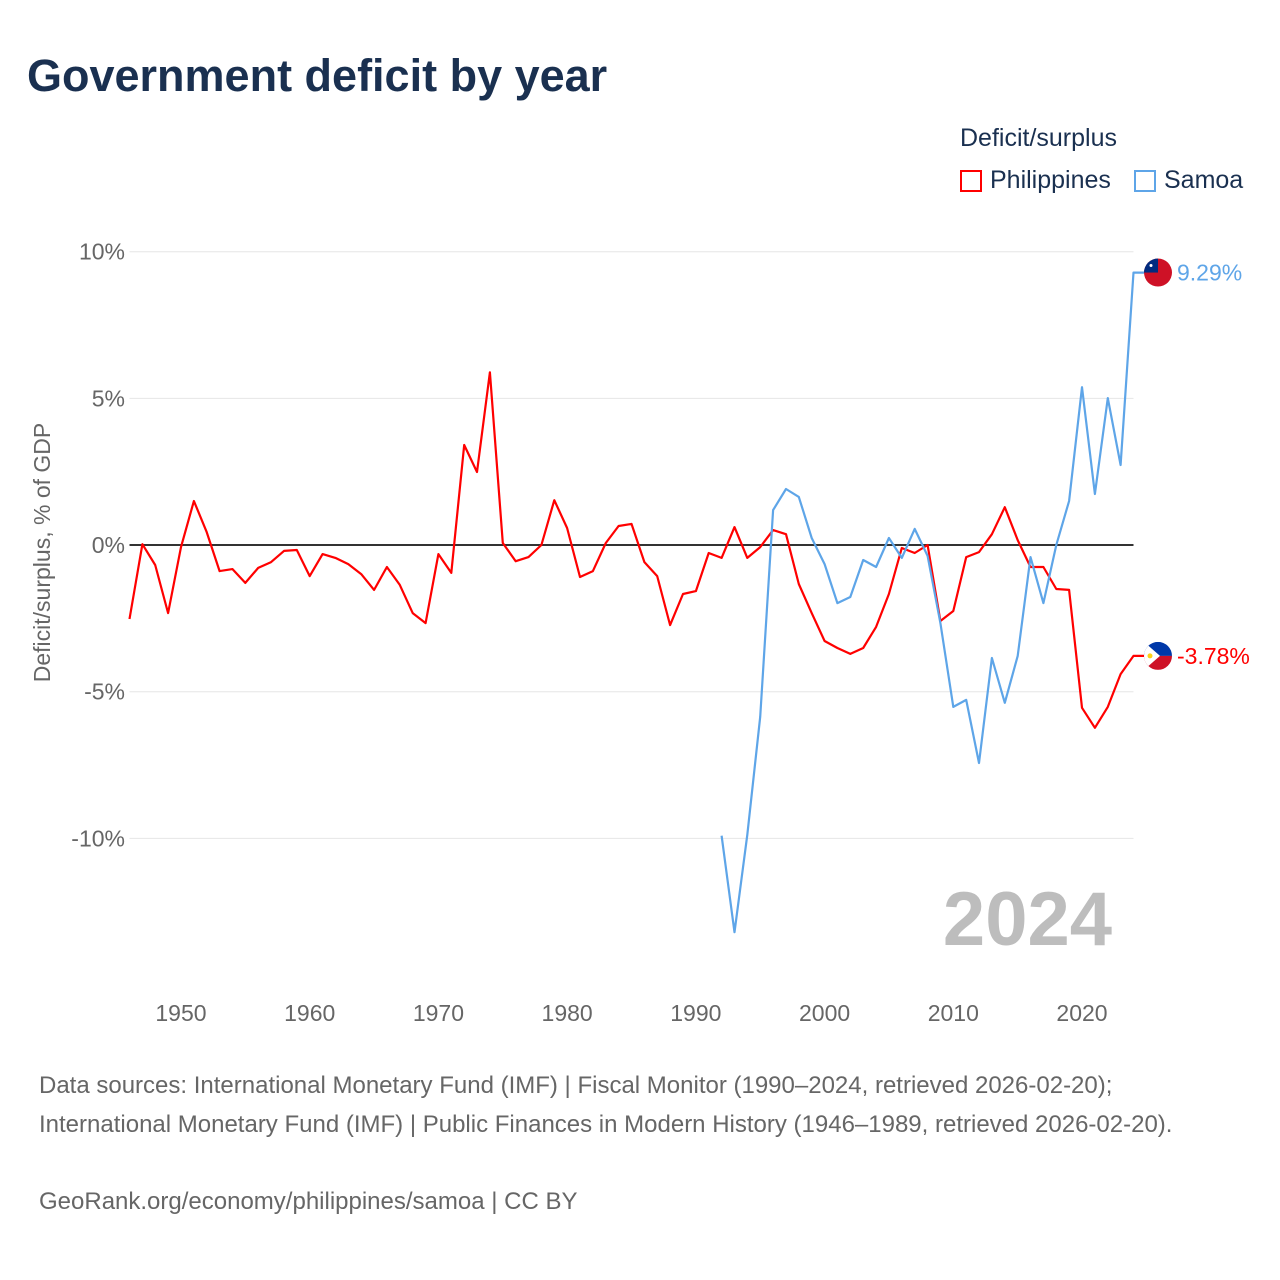  I want to click on legend-label: Philippines, so click(1050, 180).